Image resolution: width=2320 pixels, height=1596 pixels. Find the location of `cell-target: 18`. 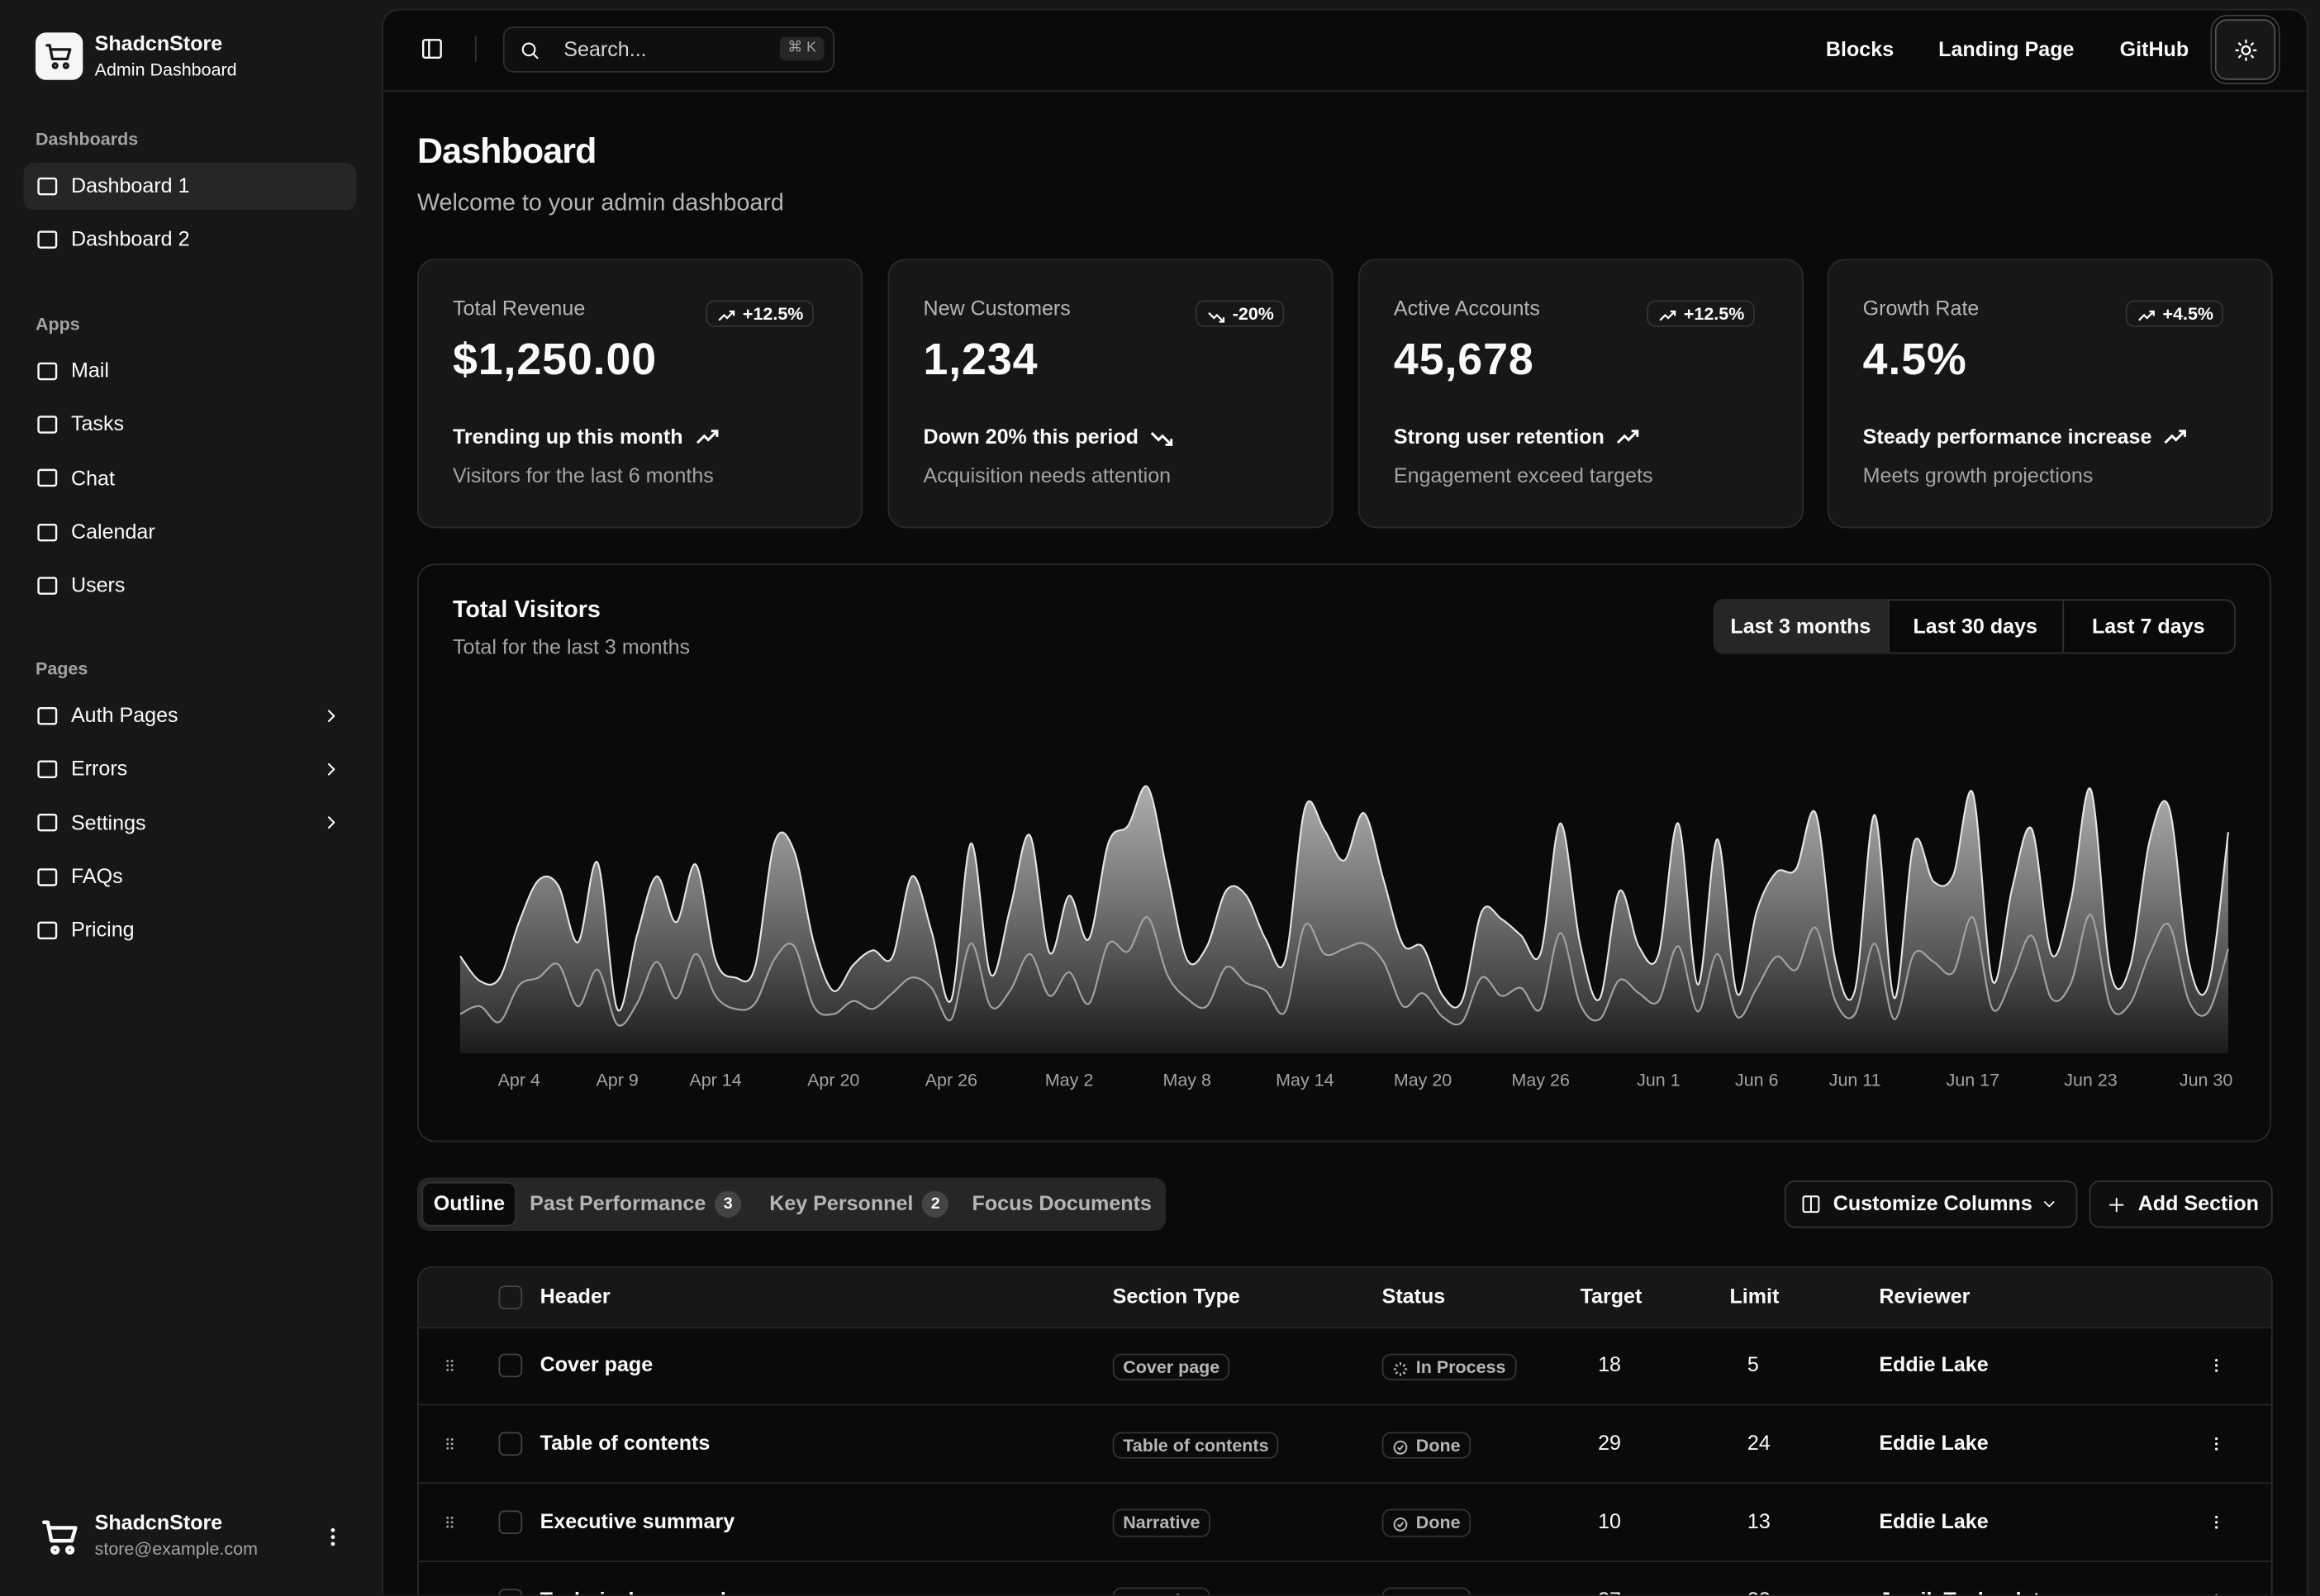

cell-target: 18 is located at coordinates (1610, 1364).